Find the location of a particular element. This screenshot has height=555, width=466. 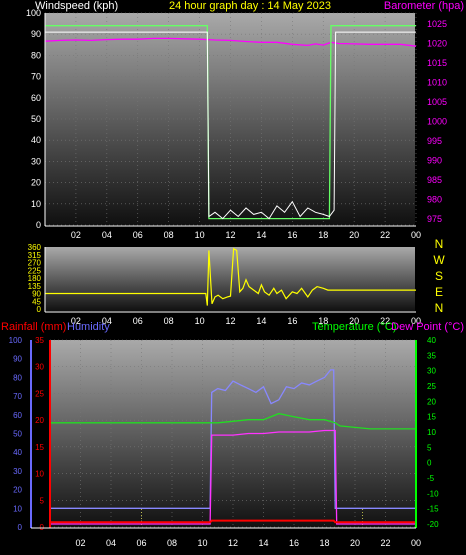

wind-y-tick: 10 is located at coordinates (36, 204).